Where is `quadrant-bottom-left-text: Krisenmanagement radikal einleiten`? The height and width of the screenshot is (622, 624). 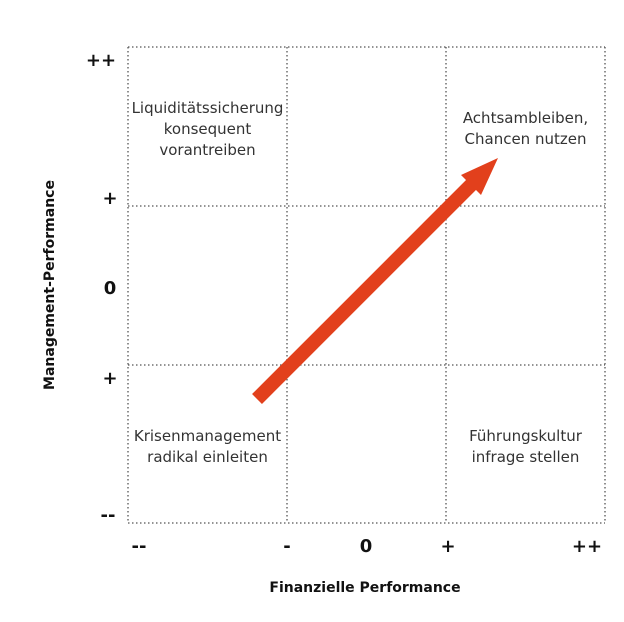
quadrant-bottom-left-text: Krisenmanagement radikal einleiten is located at coordinates (207, 447).